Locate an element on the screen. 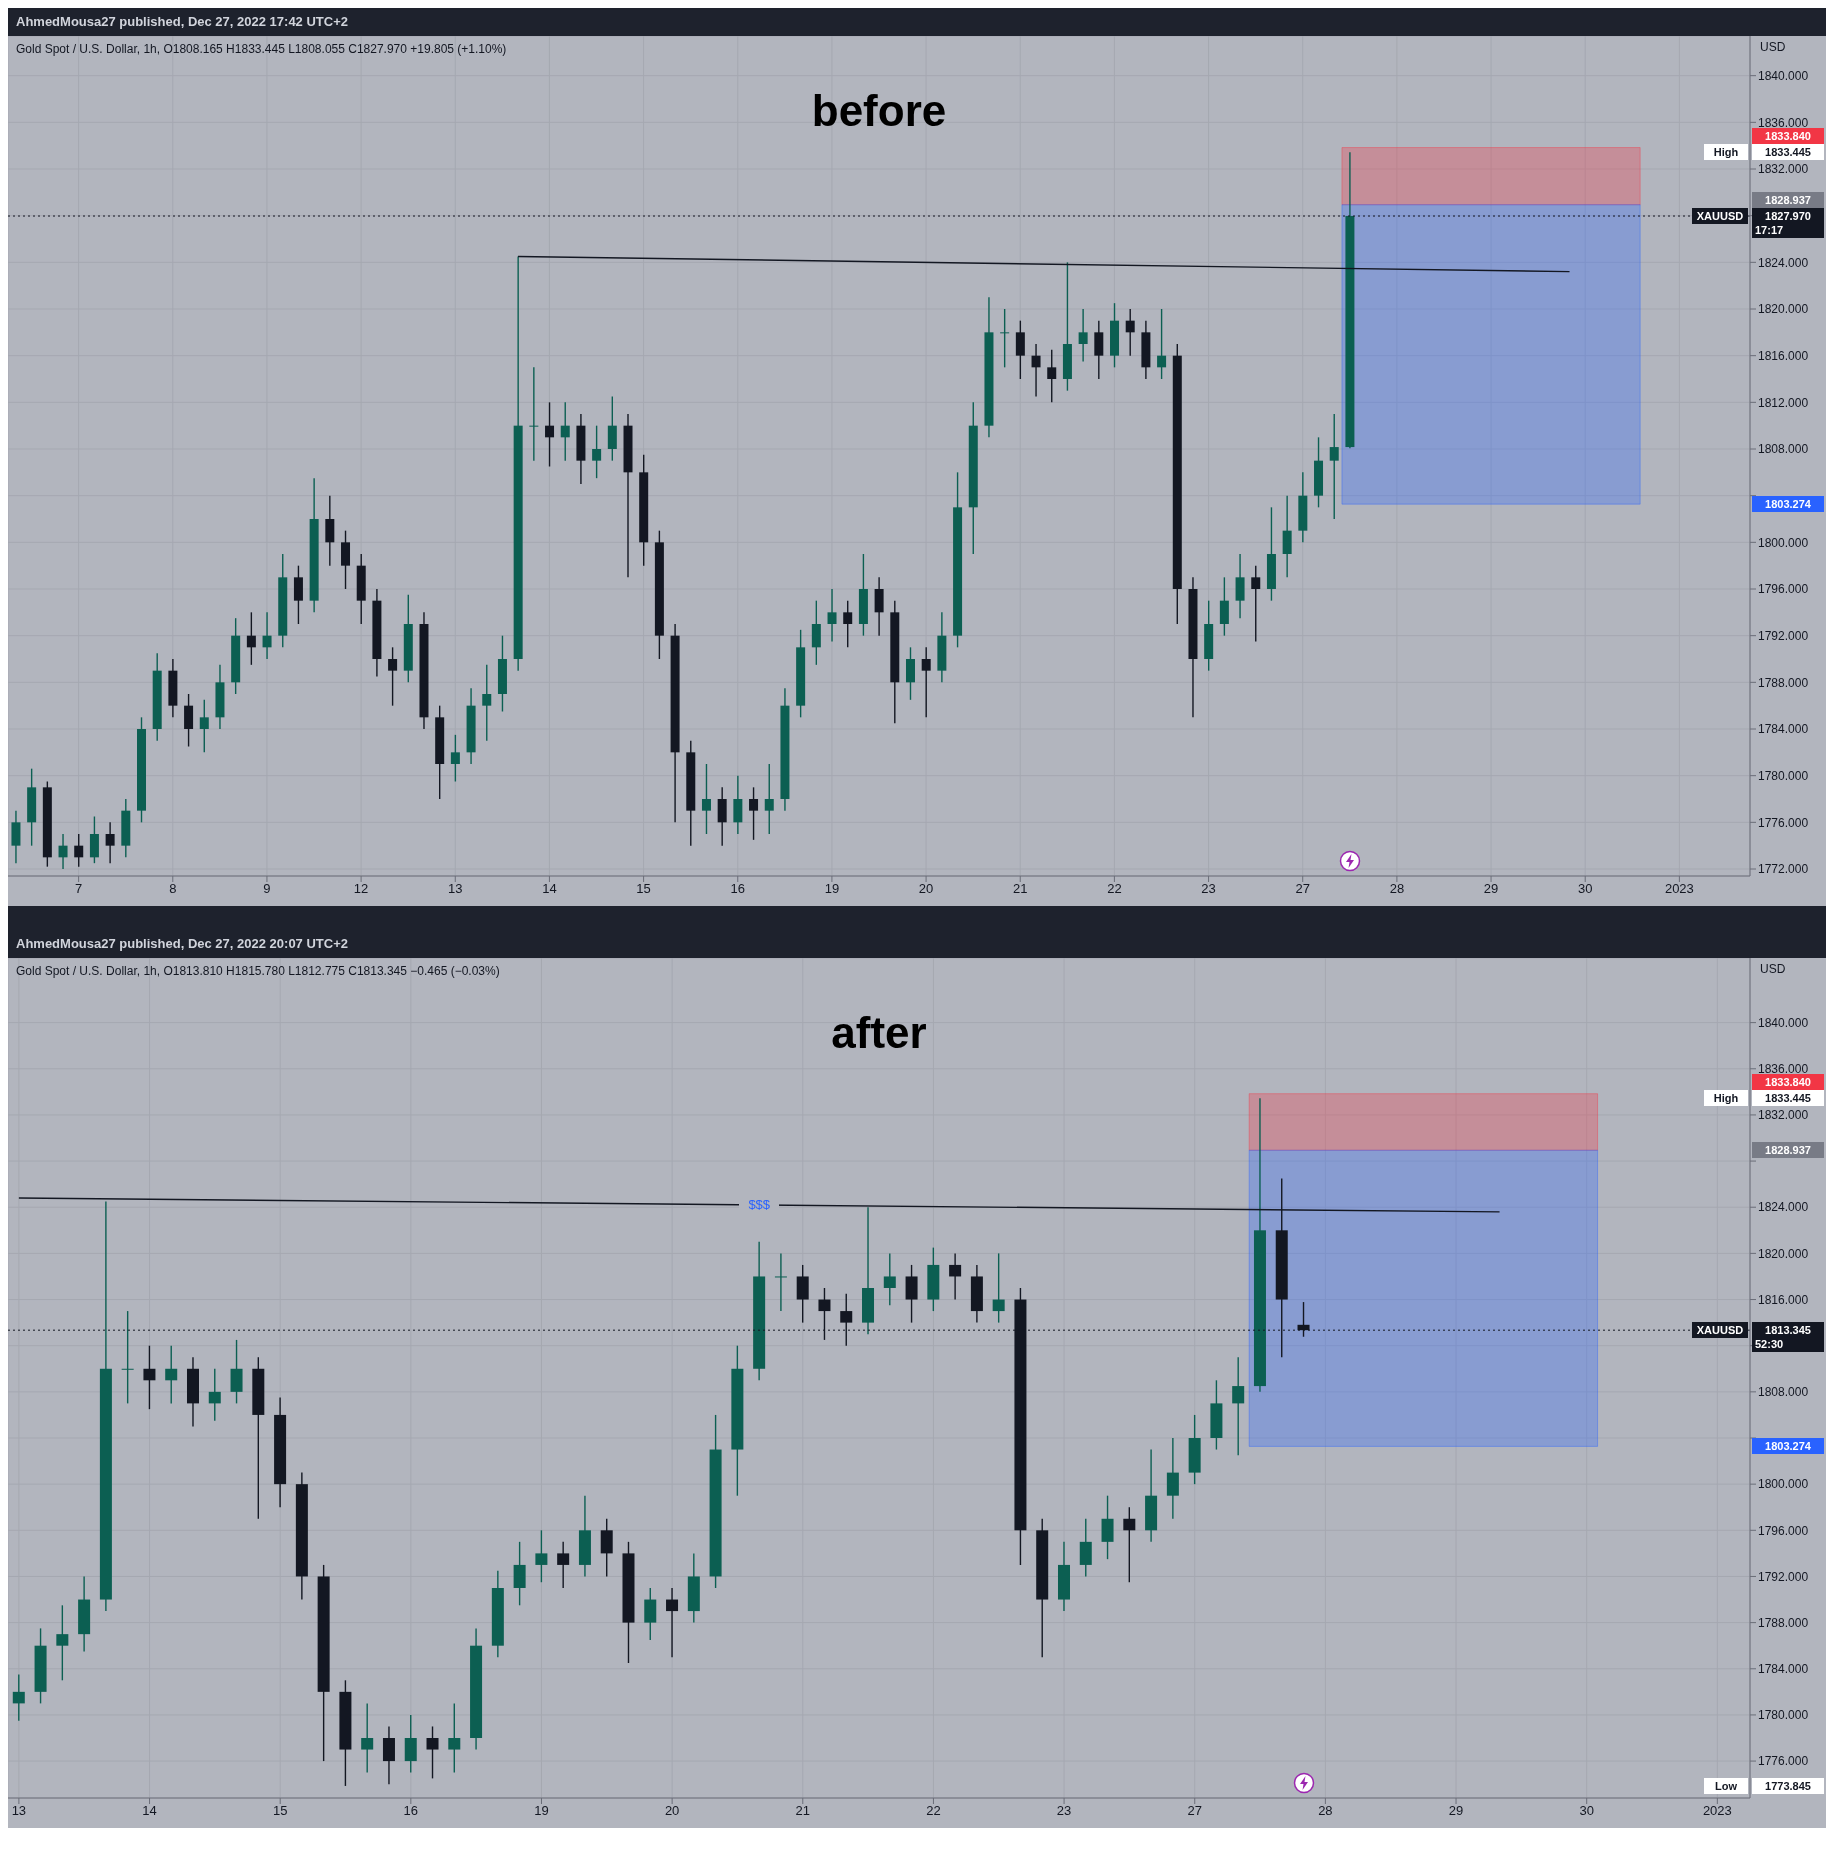 This screenshot has height=1862, width=1834. x-tick-label: 27 is located at coordinates (1302, 889).